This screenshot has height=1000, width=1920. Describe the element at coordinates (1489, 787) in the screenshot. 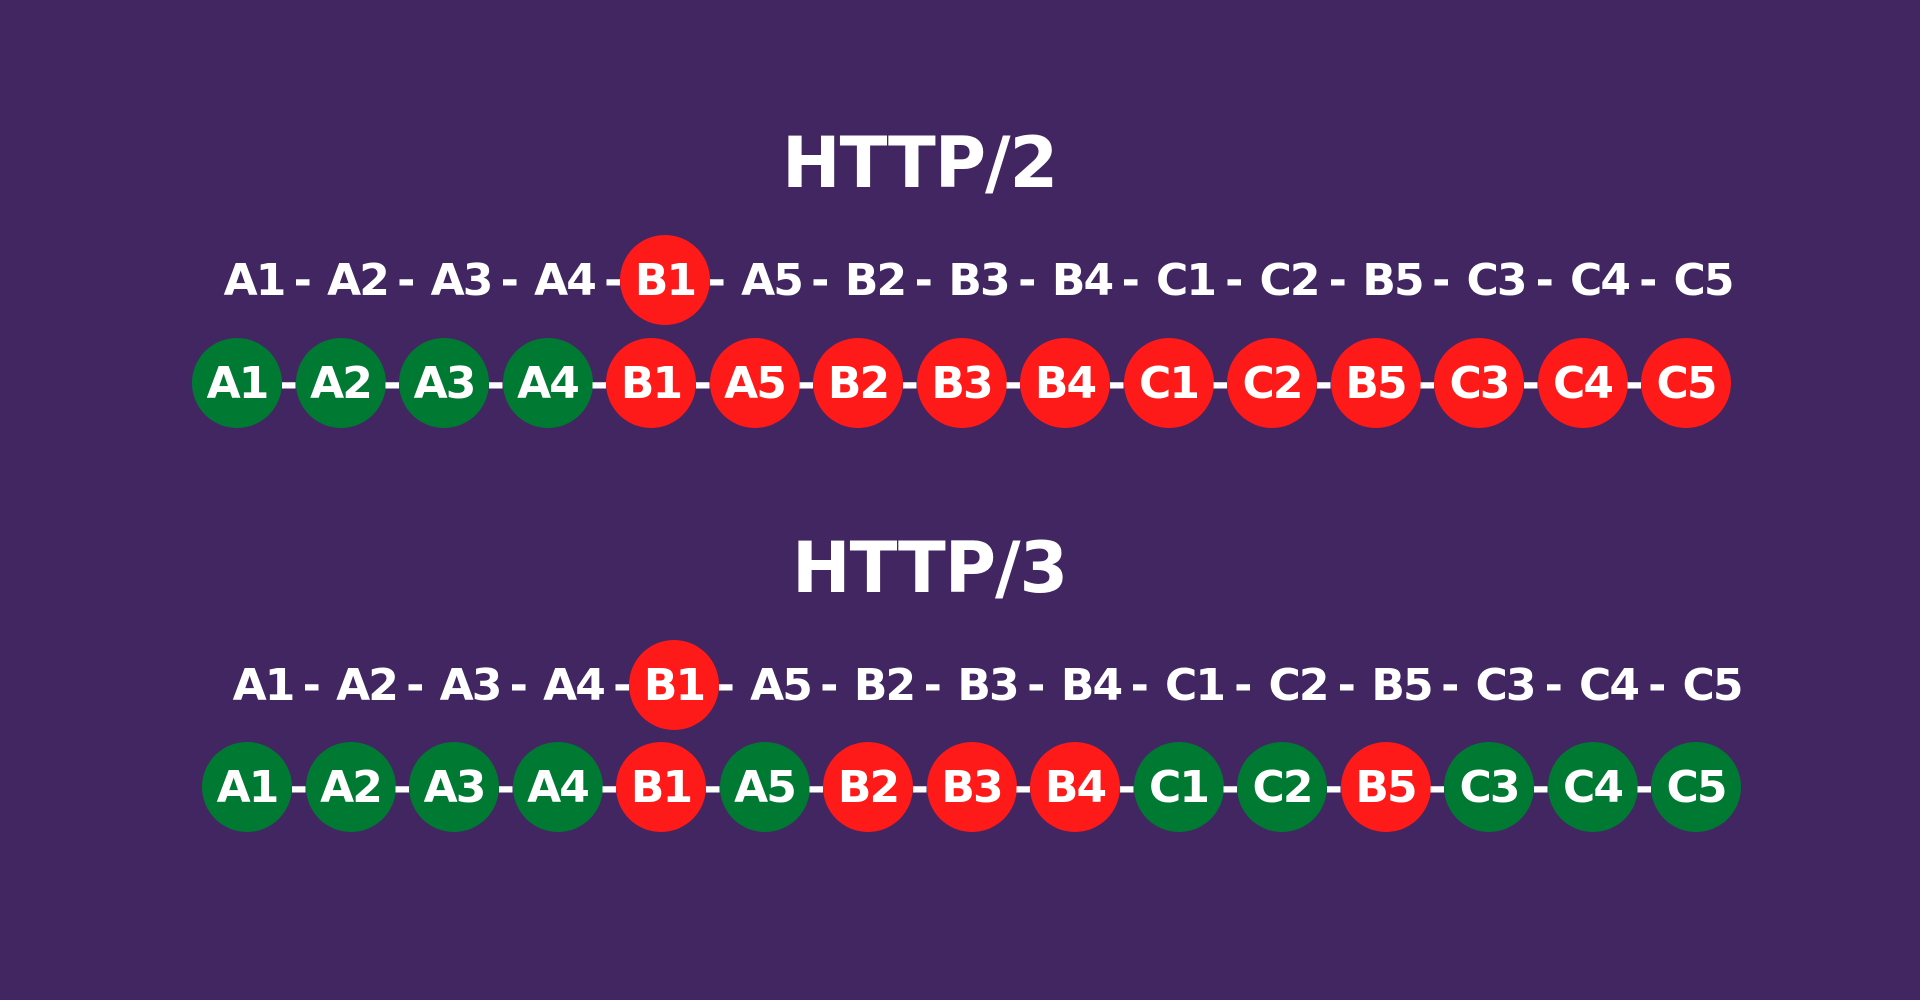

I see `packet-circle-received: C3` at that location.